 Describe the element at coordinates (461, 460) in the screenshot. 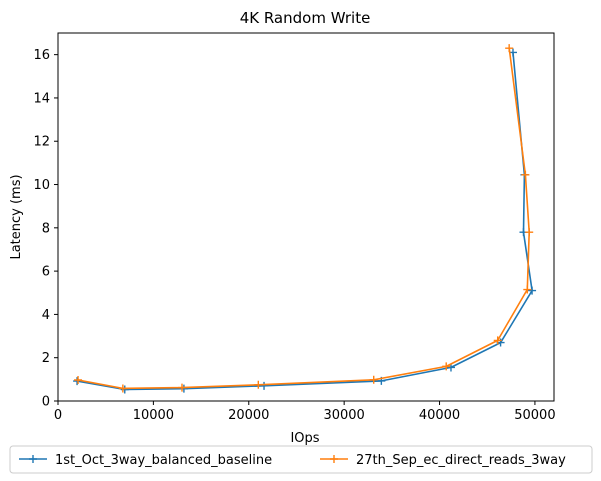

I see `legend-label-series-2: 27th_Sep_ec_direct_reads_3way` at that location.